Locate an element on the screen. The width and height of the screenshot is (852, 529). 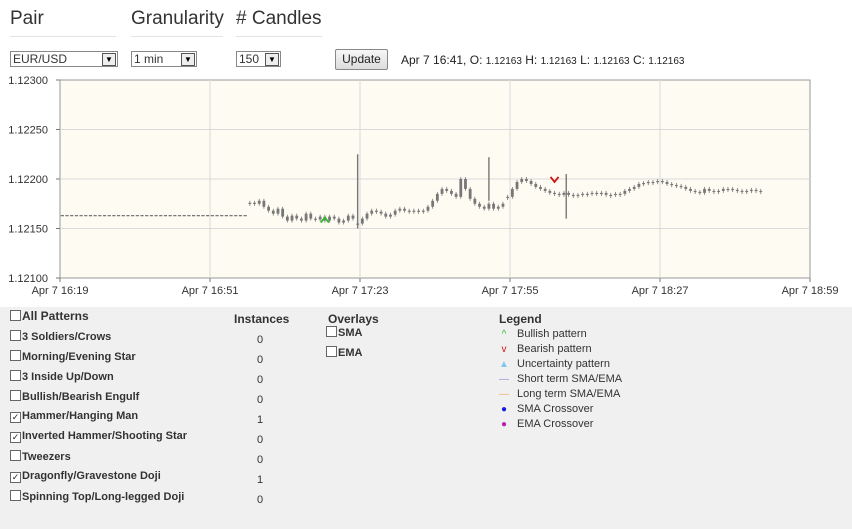
legend-label: Long term SMA/EMA is located at coordinates (569, 394).